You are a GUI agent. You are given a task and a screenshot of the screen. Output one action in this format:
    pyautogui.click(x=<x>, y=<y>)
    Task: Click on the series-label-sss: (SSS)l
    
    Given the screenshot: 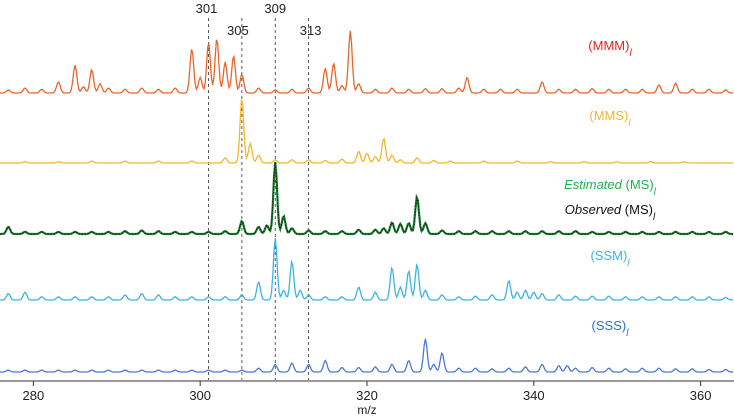 What is the action you would take?
    pyautogui.click(x=611, y=328)
    